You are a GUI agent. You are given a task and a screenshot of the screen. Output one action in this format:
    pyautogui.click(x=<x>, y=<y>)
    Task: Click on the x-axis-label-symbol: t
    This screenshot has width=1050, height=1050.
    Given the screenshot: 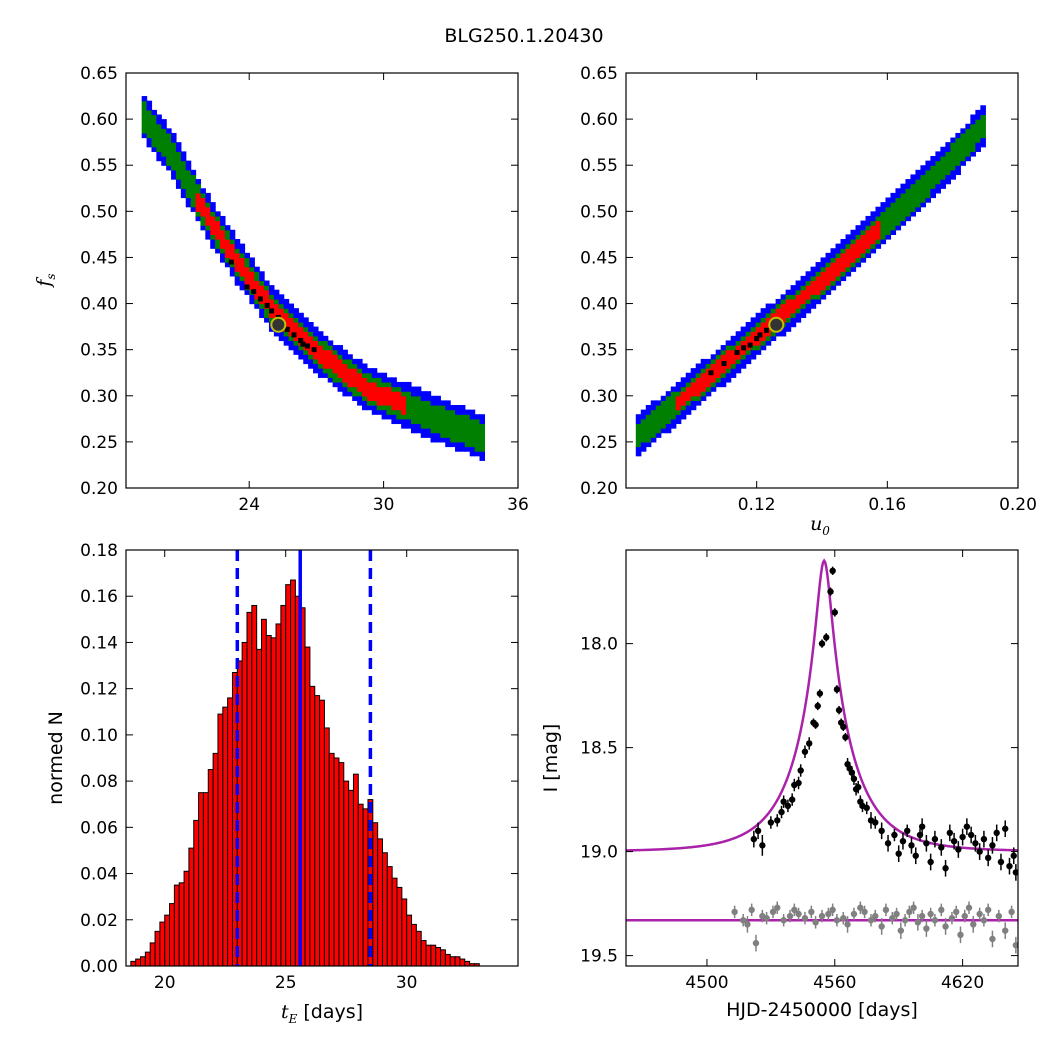 What is the action you would take?
    pyautogui.click(x=285, y=1012)
    